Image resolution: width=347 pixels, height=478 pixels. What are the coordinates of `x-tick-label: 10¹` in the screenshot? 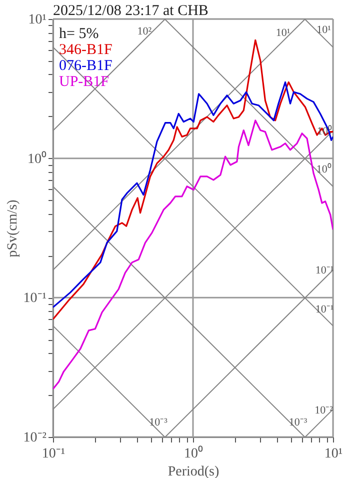 It's located at (333, 454).